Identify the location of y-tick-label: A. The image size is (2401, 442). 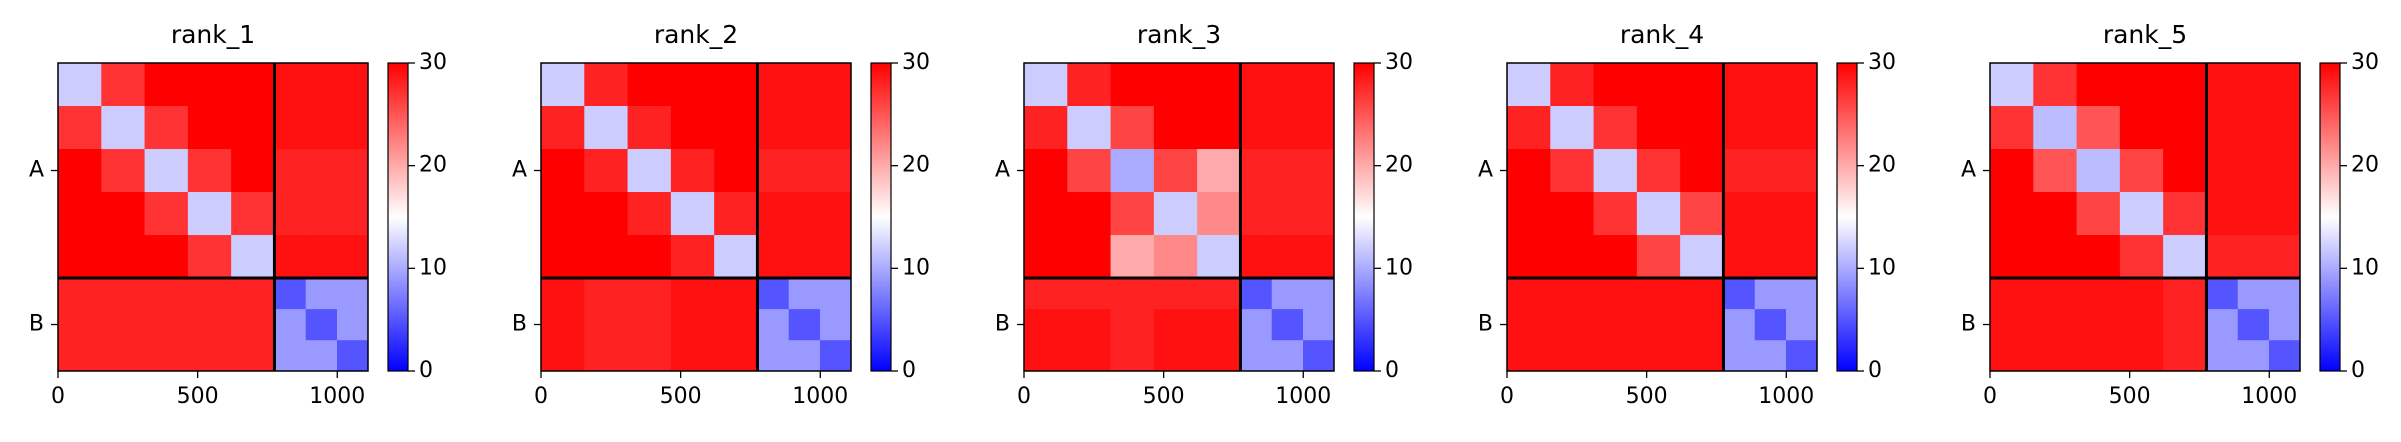
(1485, 170).